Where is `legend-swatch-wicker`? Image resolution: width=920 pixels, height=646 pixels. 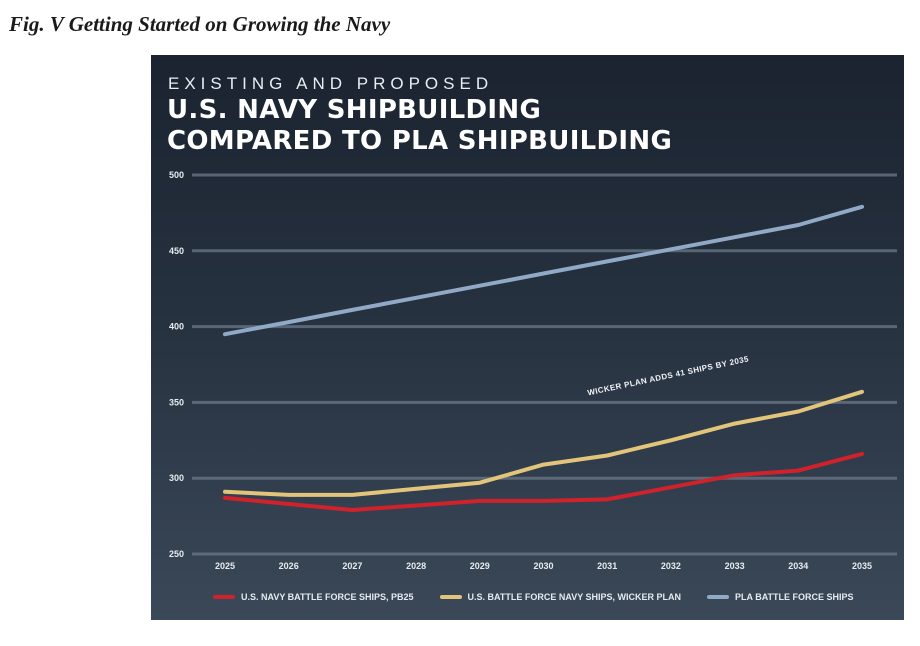
legend-swatch-wicker is located at coordinates (450, 597).